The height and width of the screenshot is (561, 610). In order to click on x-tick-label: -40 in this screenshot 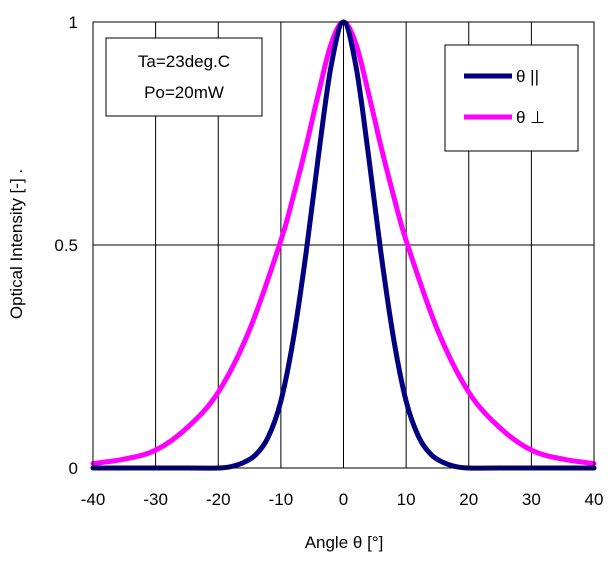, I will do `click(93, 499)`.